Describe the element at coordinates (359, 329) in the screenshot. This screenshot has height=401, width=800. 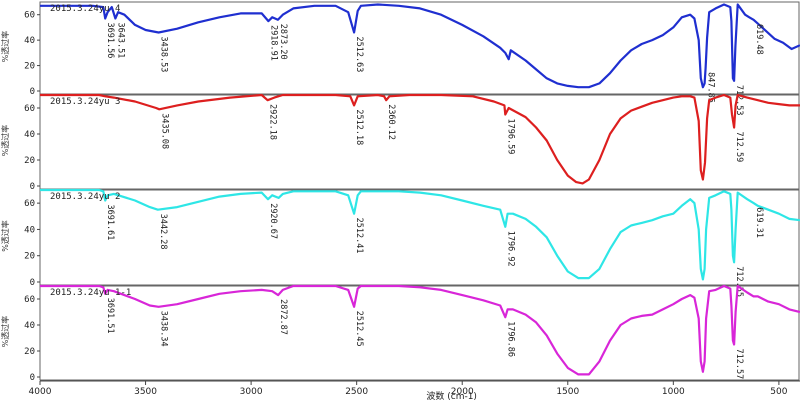
I see `peak-label: 2512.45` at that location.